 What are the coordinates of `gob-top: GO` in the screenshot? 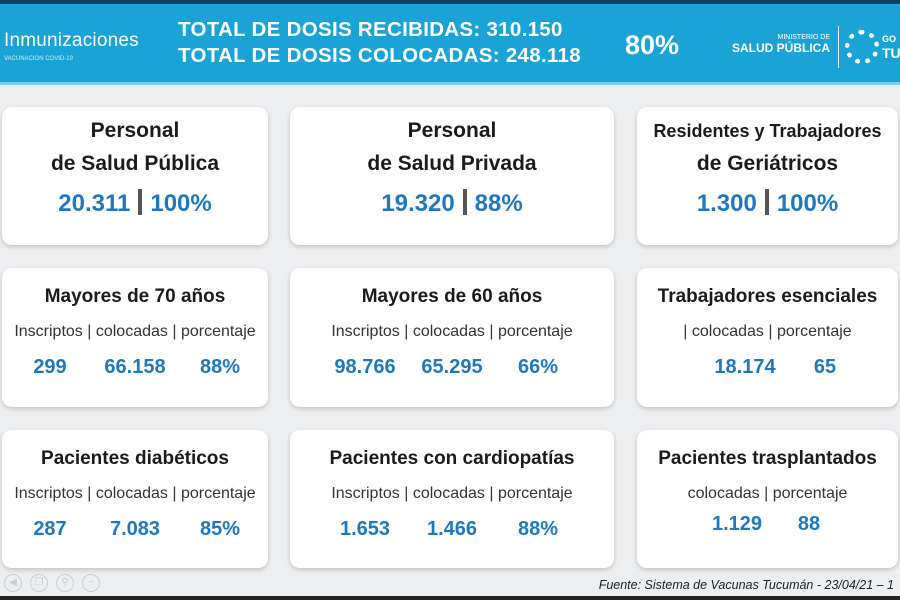 It's located at (889, 39).